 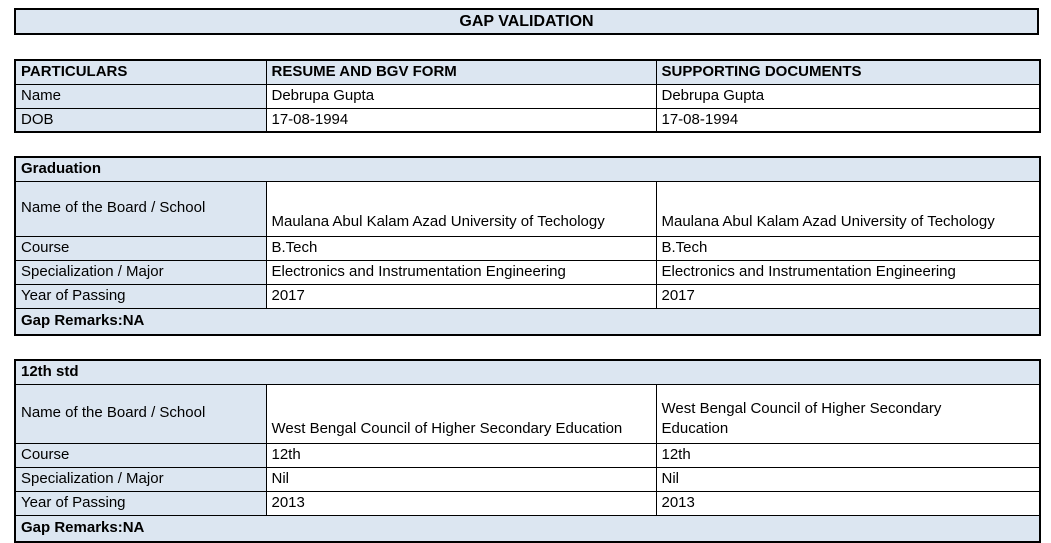 I want to click on dob-row: DOB 17-08-1994 17-08-1994, so click(x=527, y=120).